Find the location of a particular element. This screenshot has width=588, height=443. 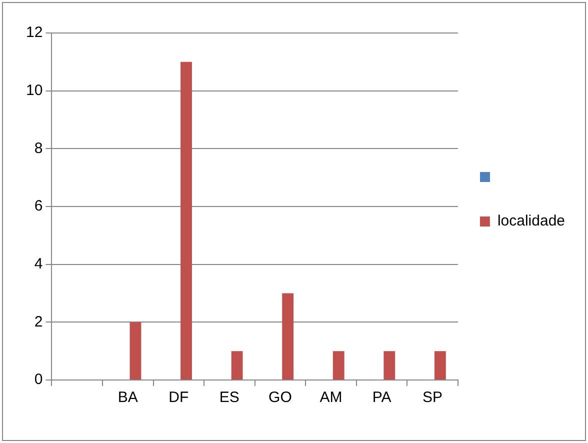

legend-label: localidade is located at coordinates (531, 221).